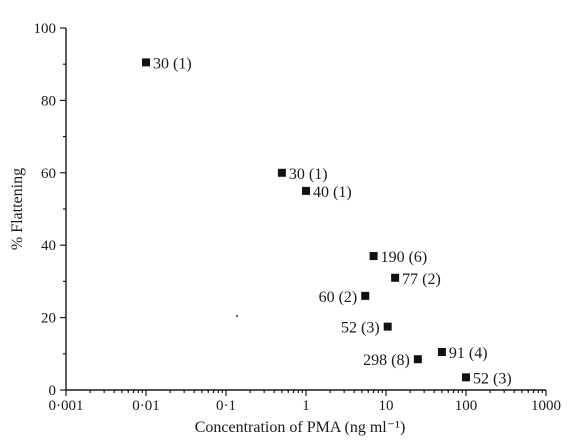 The width and height of the screenshot is (582, 442). What do you see at coordinates (306, 406) in the screenshot?
I see `x-tick-label-3: 1` at bounding box center [306, 406].